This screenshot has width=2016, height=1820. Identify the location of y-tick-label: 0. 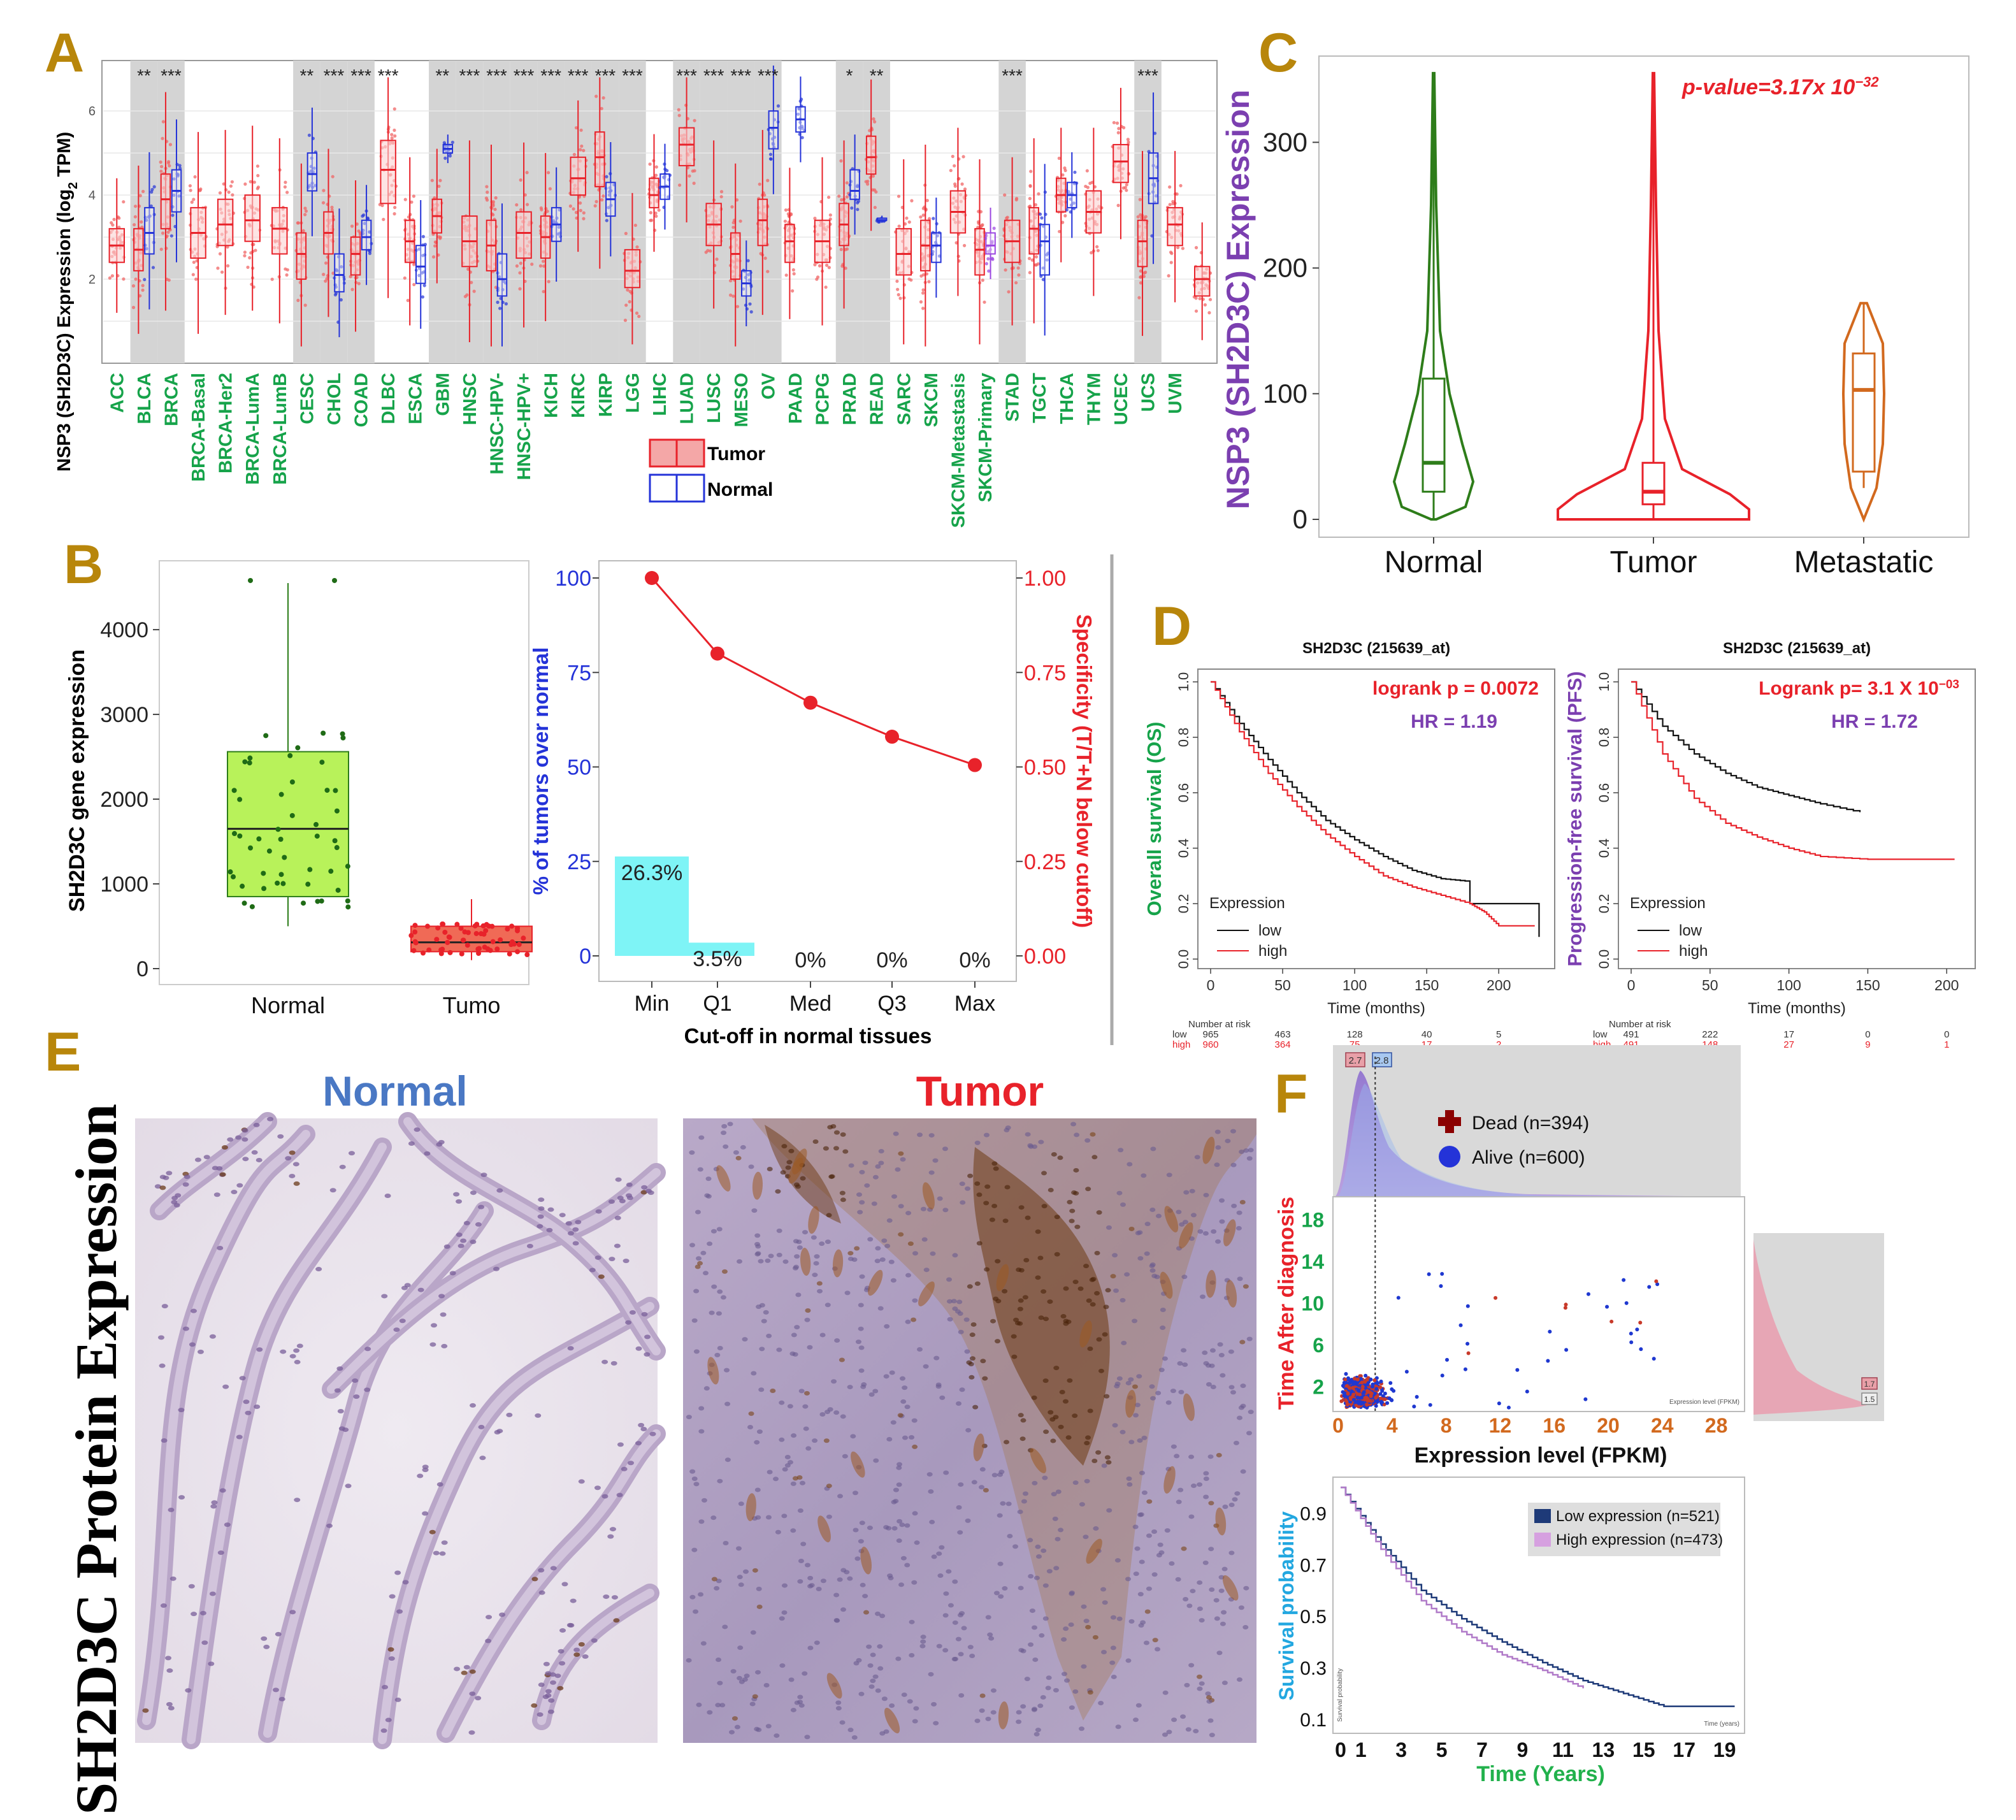
(1300, 519).